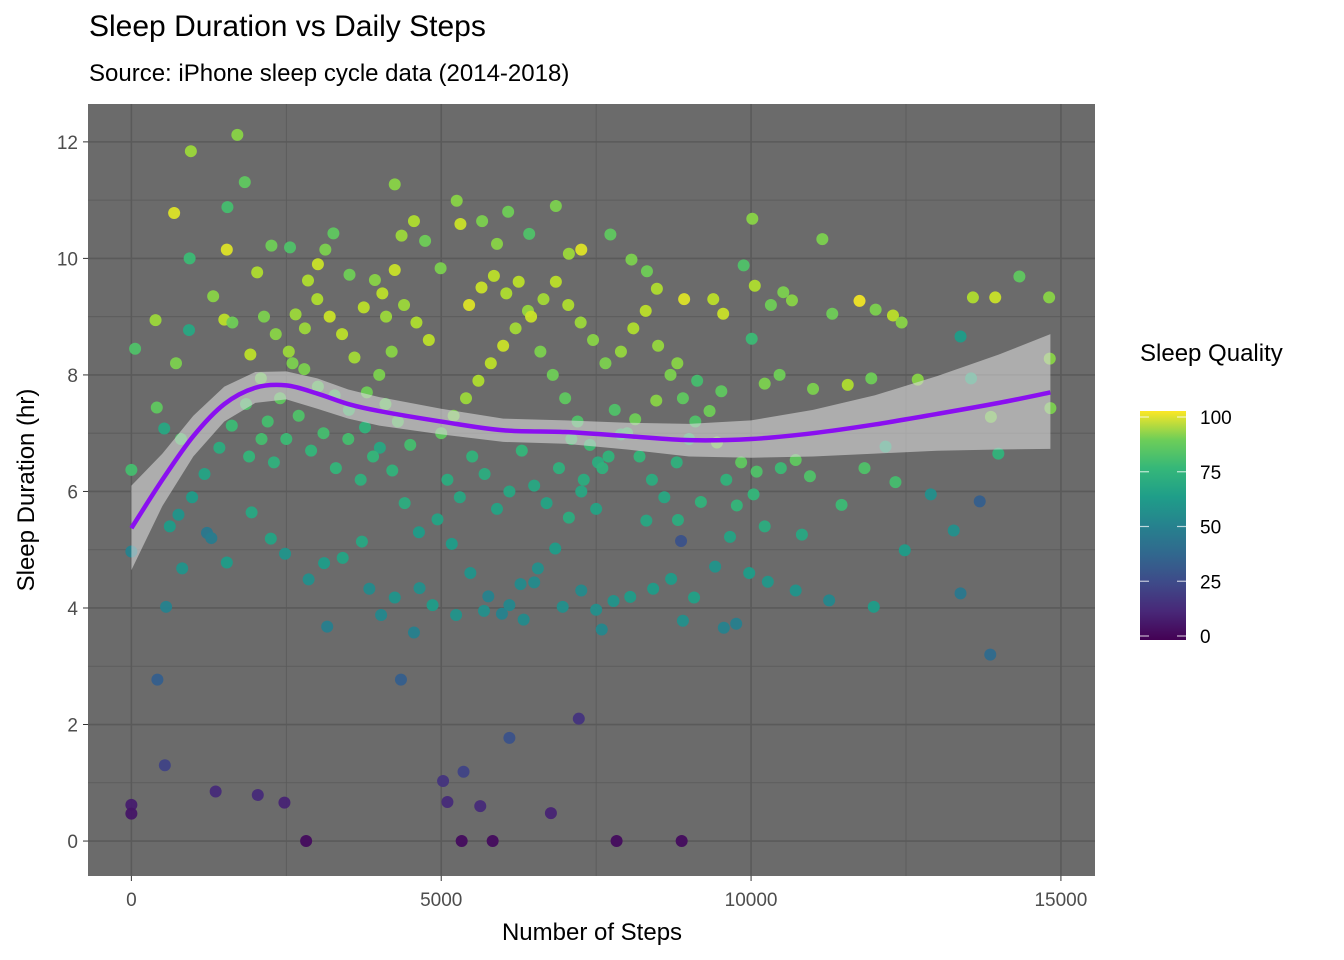  Describe the element at coordinates (1216, 418) in the screenshot. I see `legend-tick-label: 100` at that location.